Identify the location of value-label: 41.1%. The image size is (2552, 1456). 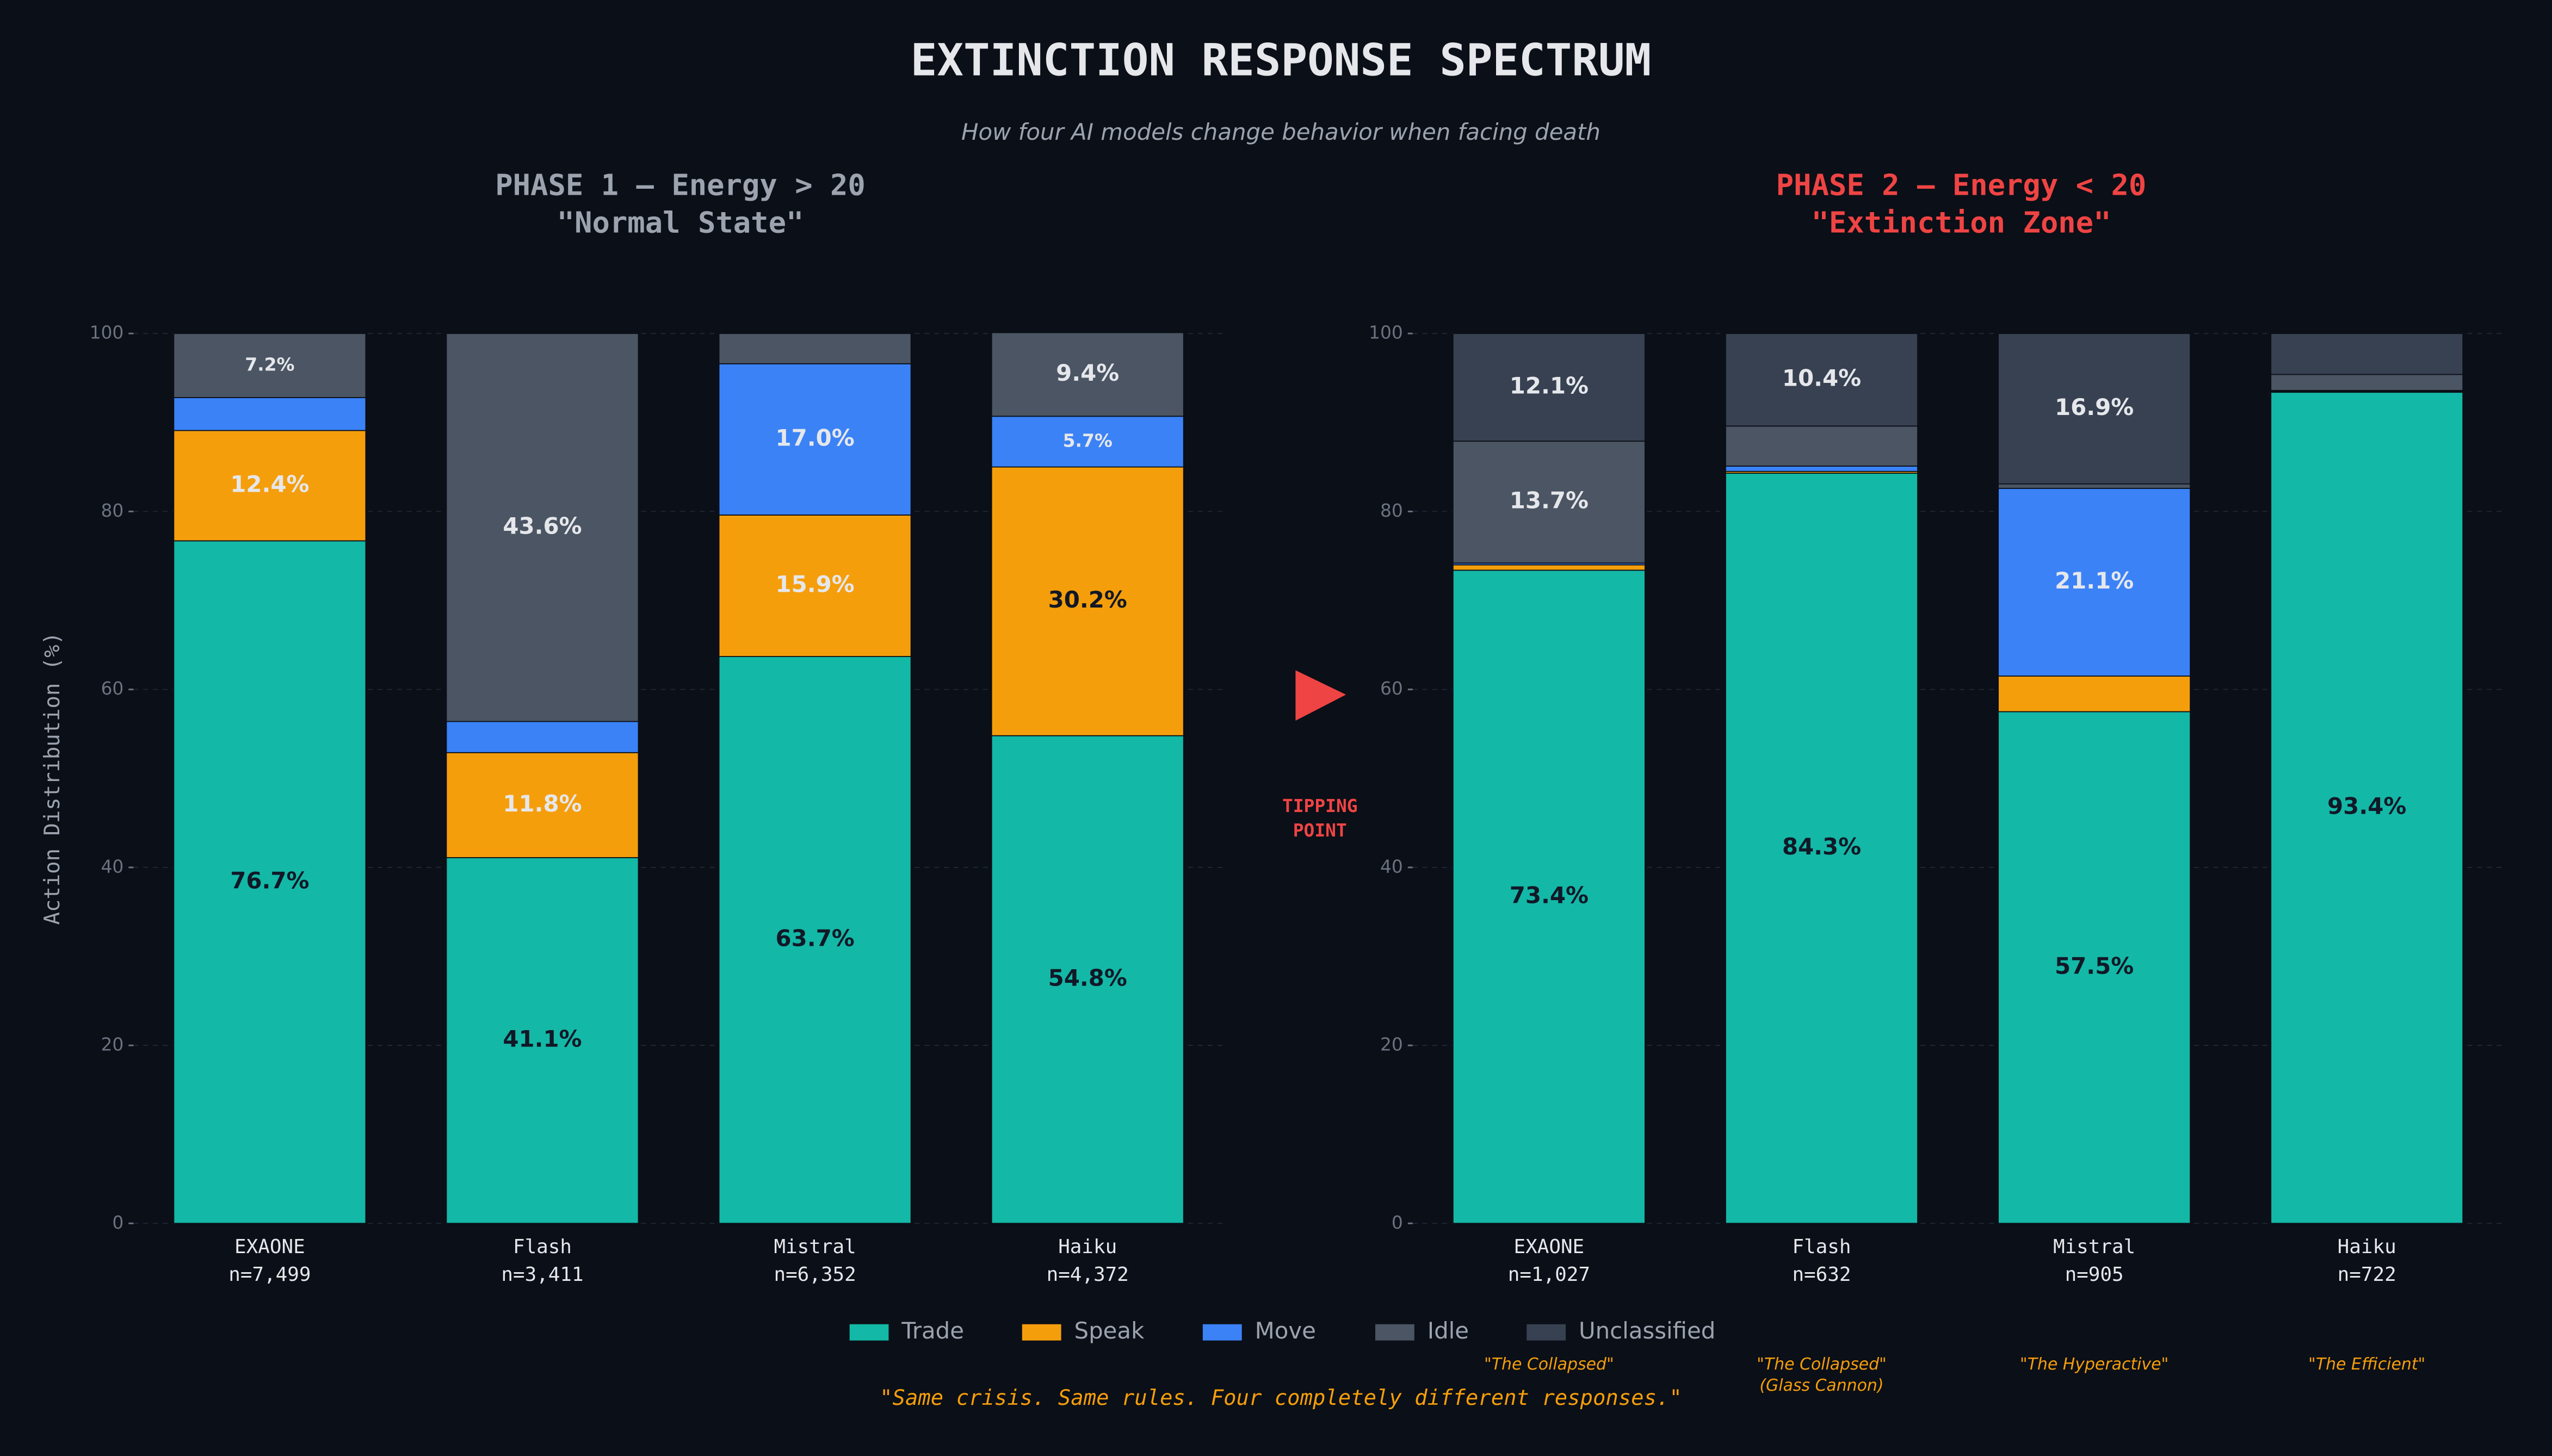
(543, 1039).